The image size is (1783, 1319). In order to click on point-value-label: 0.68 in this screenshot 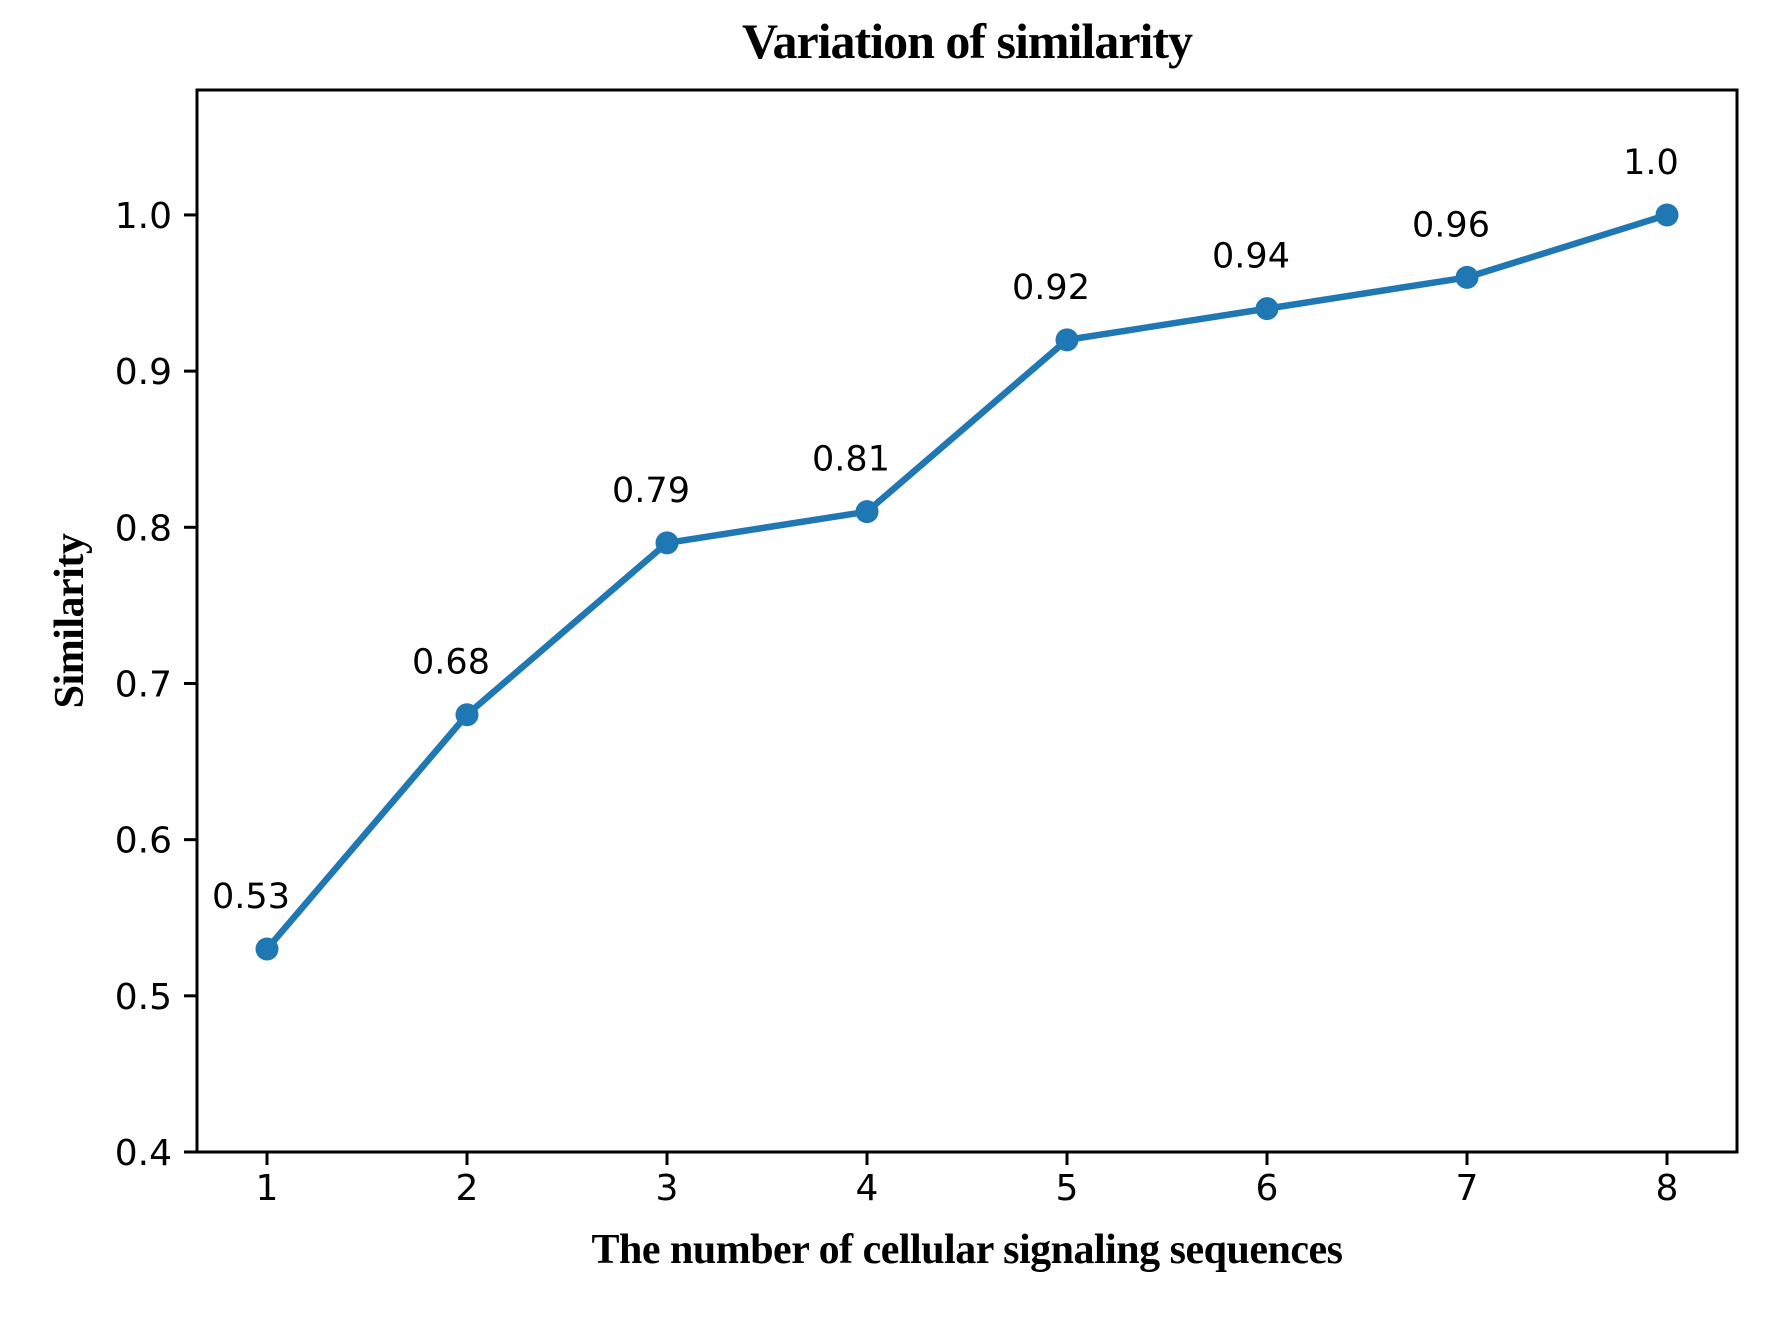, I will do `click(451, 663)`.